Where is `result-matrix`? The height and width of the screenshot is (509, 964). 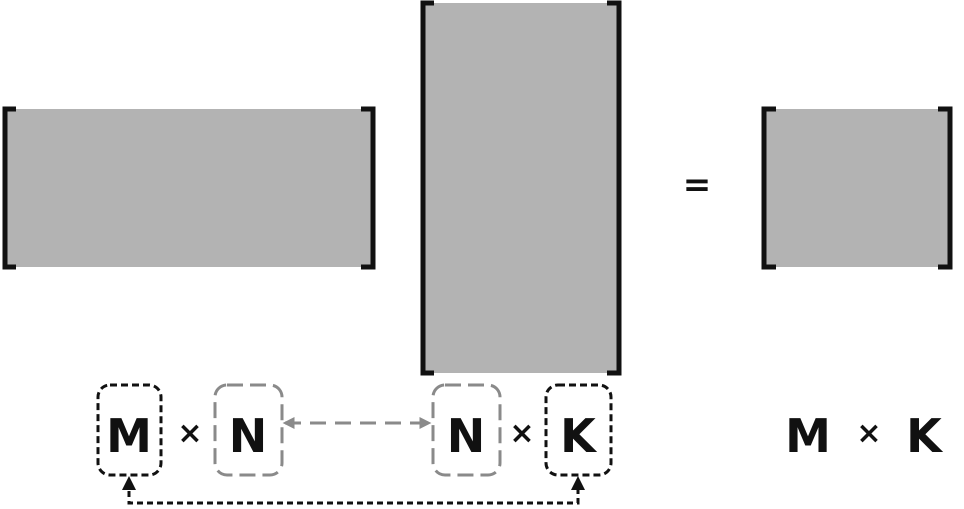
result-matrix is located at coordinates (857, 188).